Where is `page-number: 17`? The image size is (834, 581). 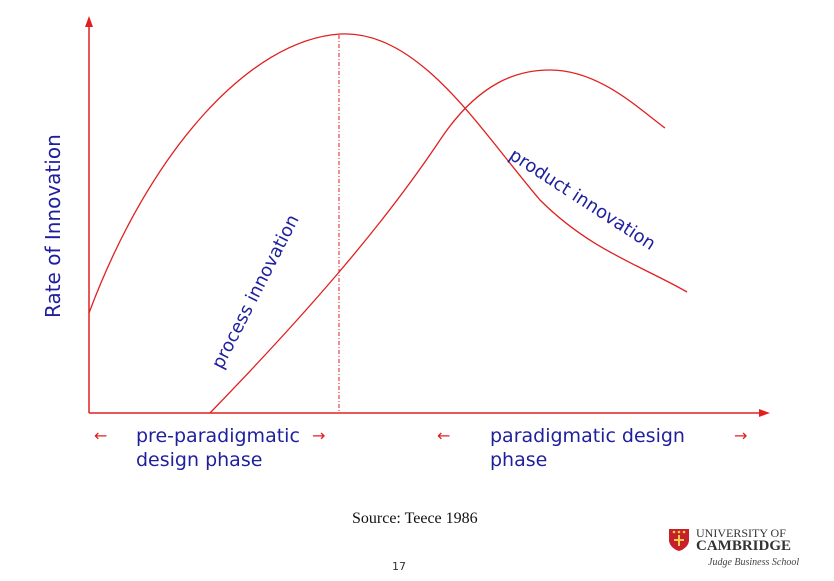 page-number: 17 is located at coordinates (399, 566).